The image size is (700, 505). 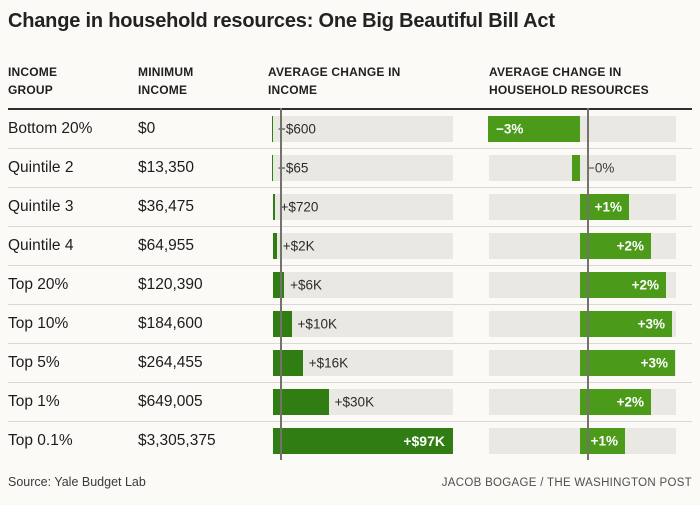 I want to click on table-row: Bottom 20% $0 −$600 −3%, so click(x=350, y=129).